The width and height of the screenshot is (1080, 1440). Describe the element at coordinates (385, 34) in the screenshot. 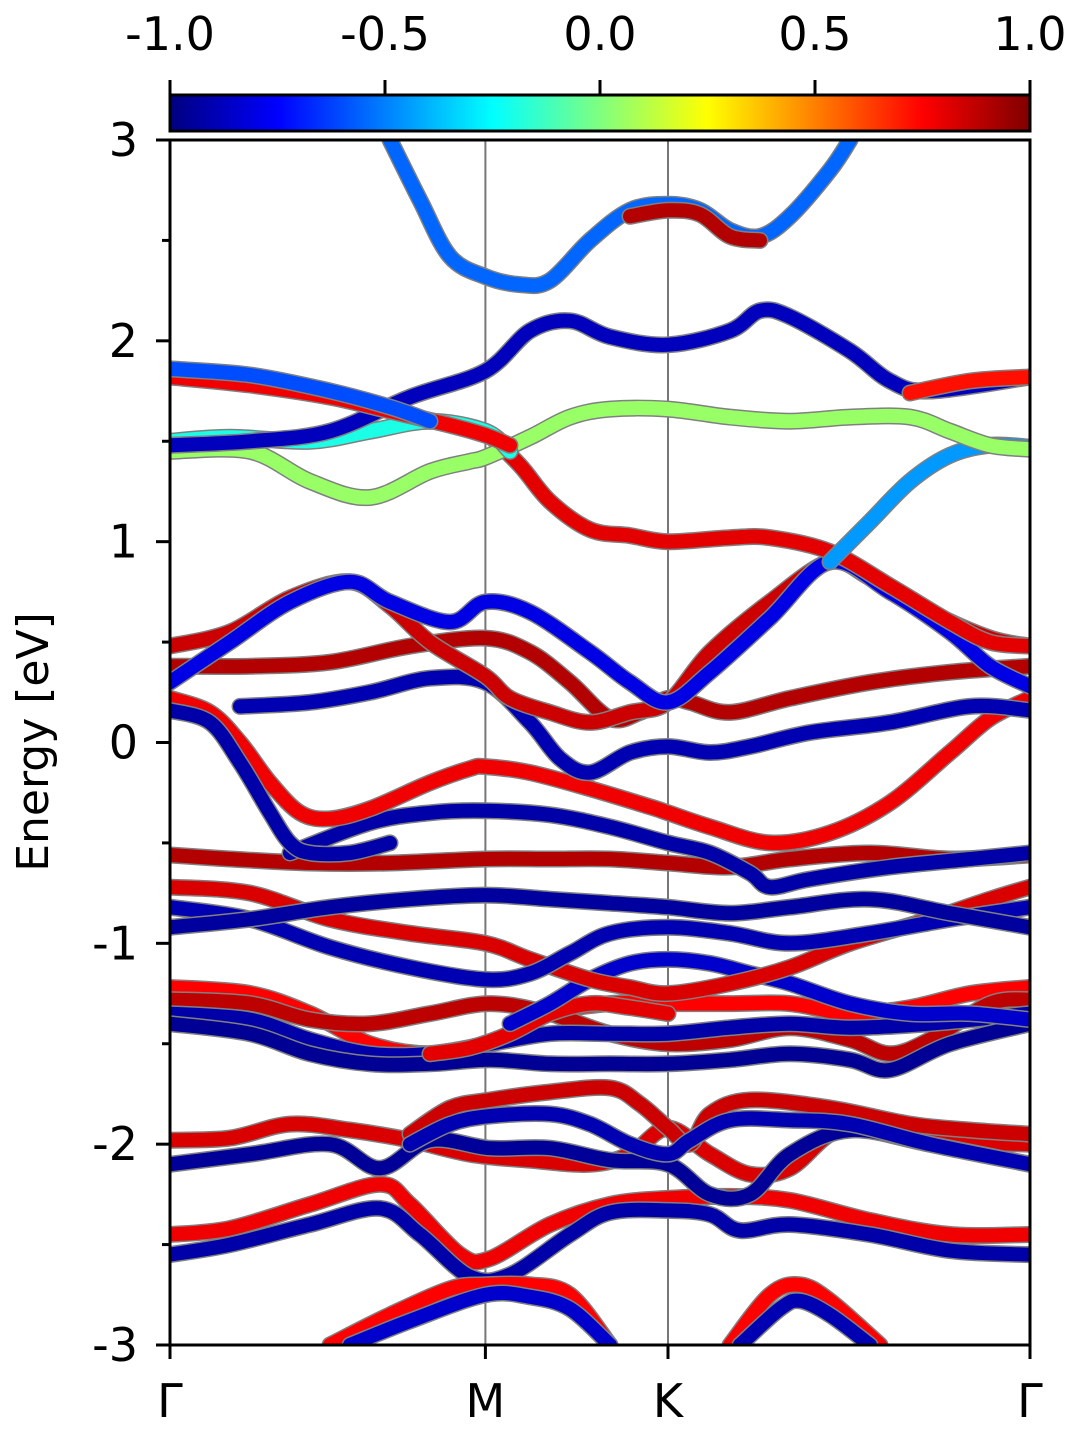

I see `colorbar-tick-label: -0.5` at that location.